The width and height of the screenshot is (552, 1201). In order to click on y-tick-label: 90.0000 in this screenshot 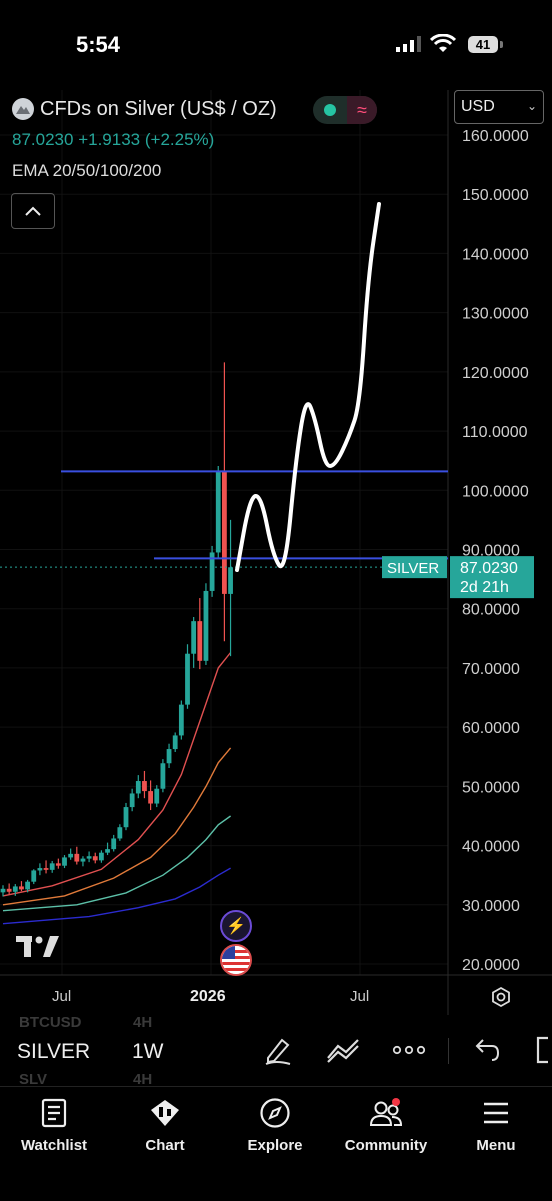, I will do `click(491, 551)`.